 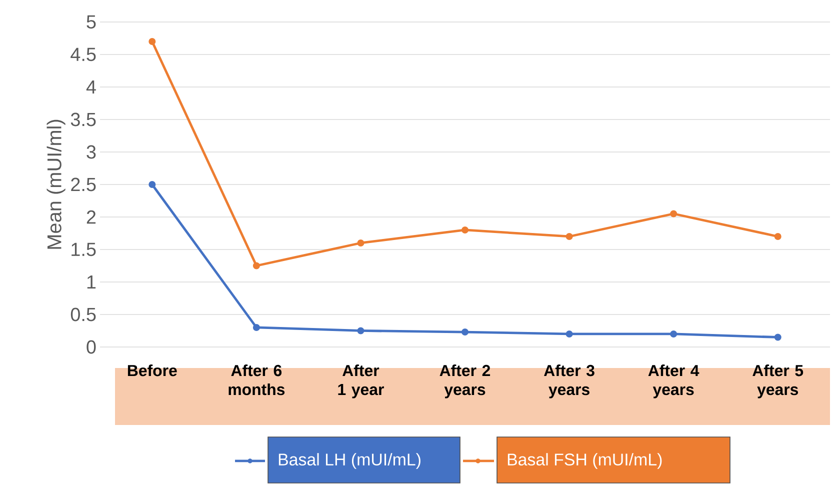 What do you see at coordinates (91, 217) in the screenshot?
I see `y-tick-label: 2` at bounding box center [91, 217].